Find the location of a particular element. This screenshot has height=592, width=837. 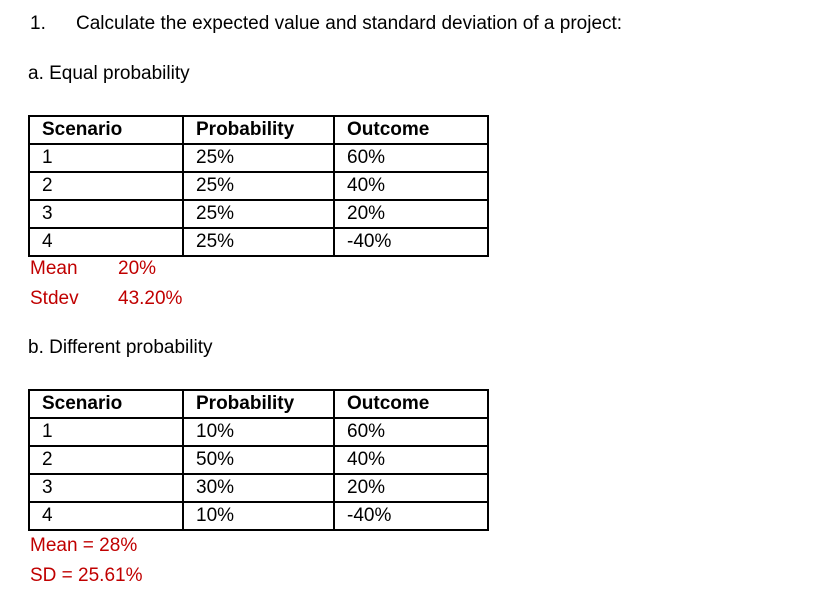

mean-line: Mean 20% is located at coordinates (106, 269).